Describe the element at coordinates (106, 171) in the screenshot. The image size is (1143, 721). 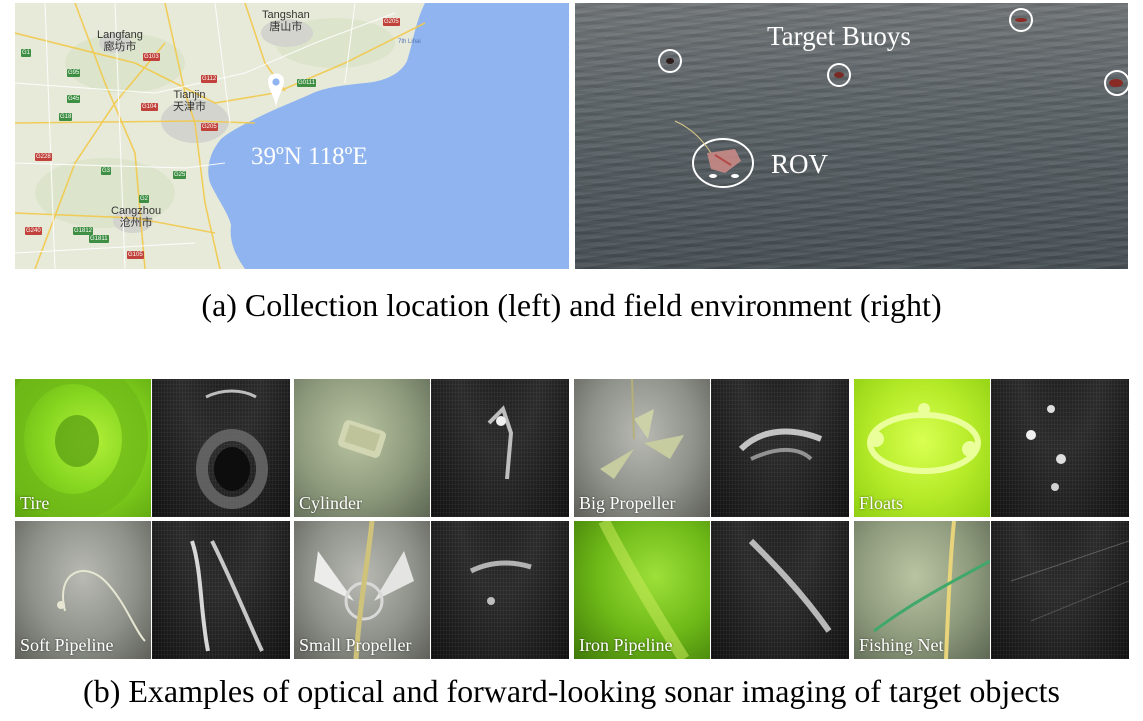
I see `route-shield: G3` at that location.